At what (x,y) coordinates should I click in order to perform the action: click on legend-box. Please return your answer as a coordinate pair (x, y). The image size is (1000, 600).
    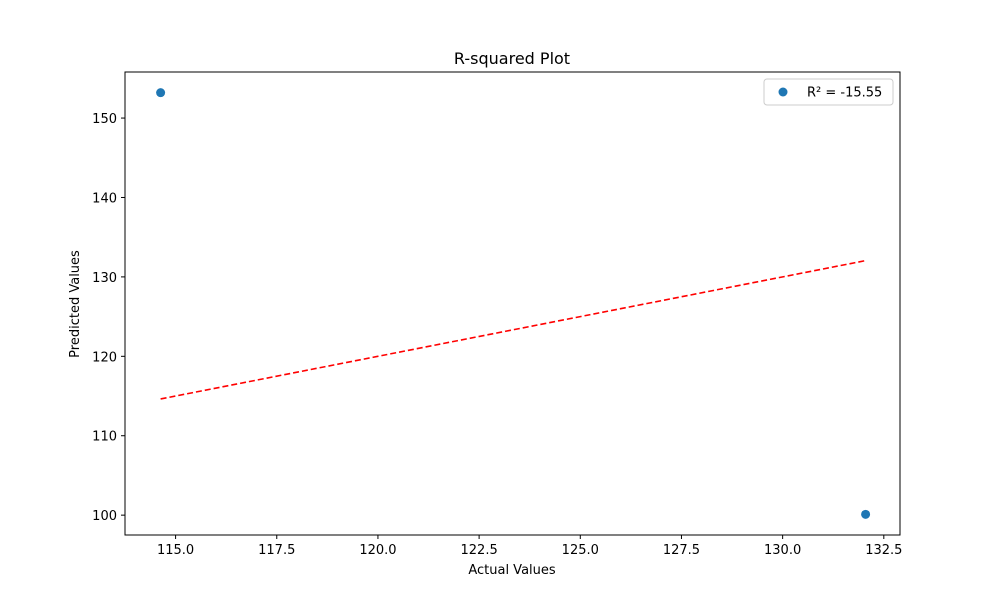
    Looking at the image, I should click on (828, 92).